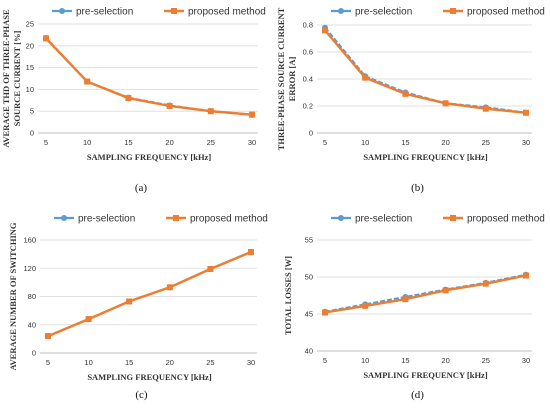 The height and width of the screenshot is (414, 550). I want to click on y-axis-title: AVERAGE NUMBER OF SWITCHING, so click(13, 296).